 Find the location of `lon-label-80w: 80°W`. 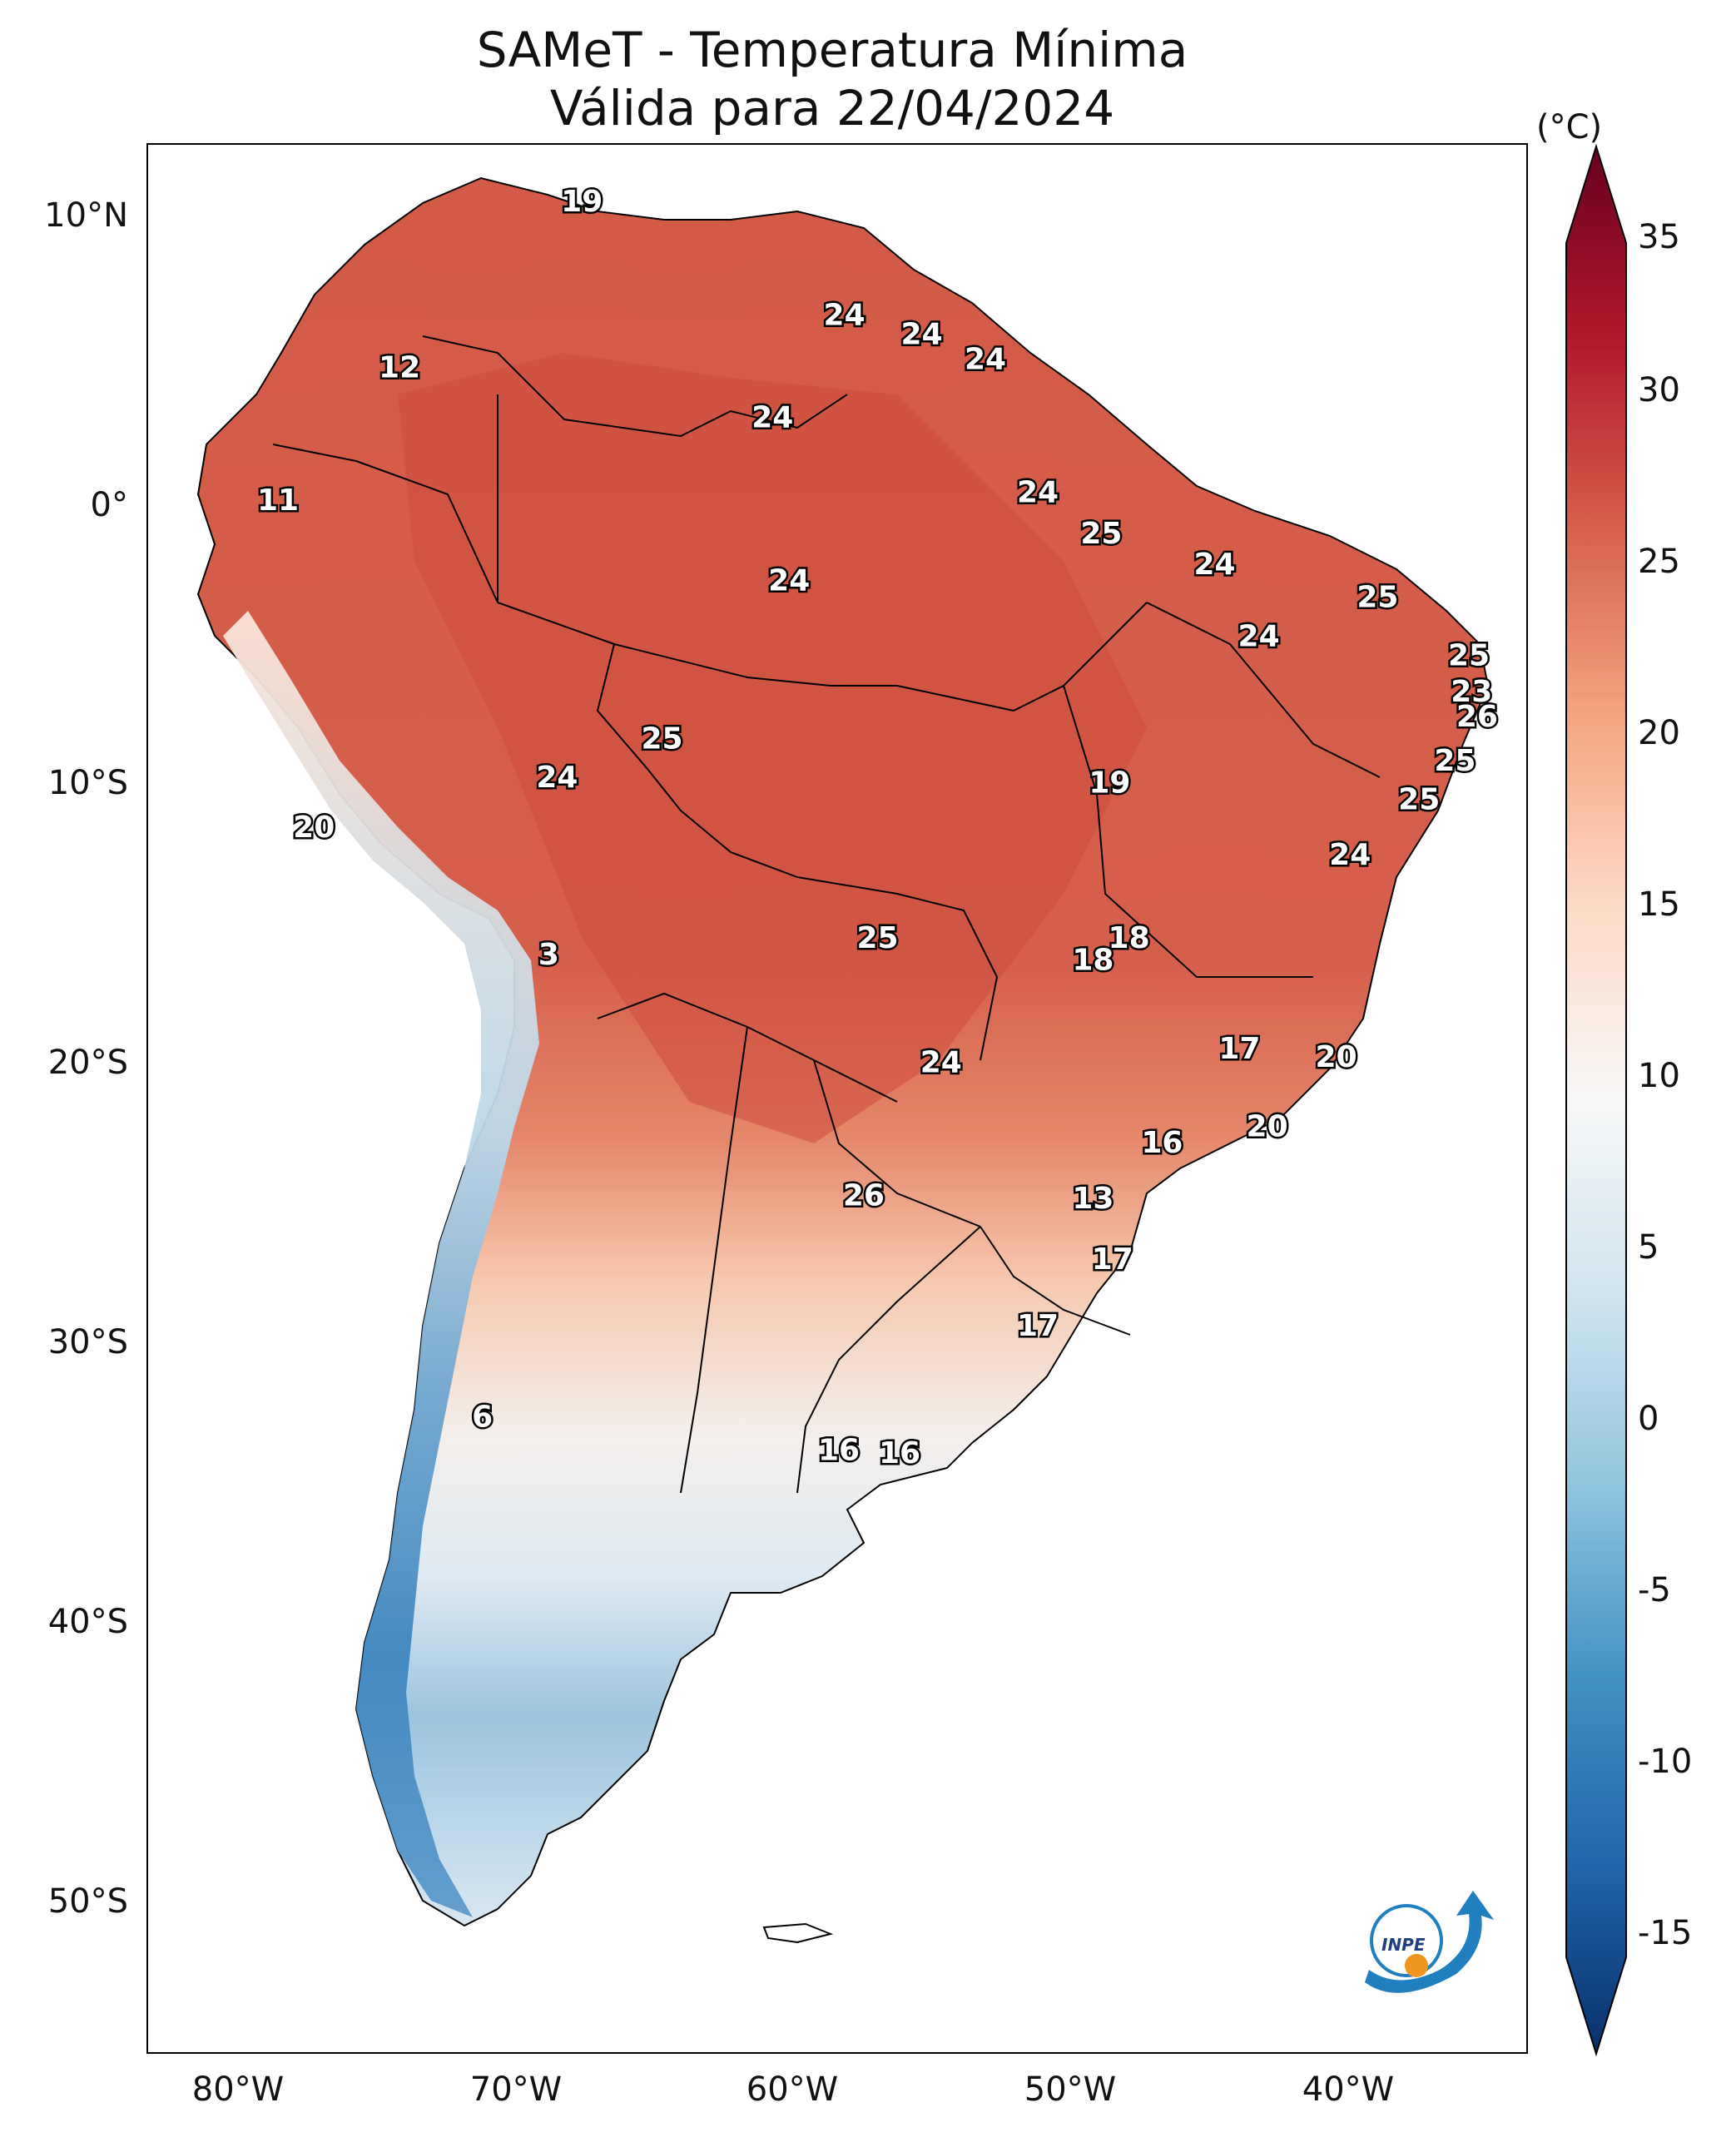

lon-label-80w: 80°W is located at coordinates (238, 2089).